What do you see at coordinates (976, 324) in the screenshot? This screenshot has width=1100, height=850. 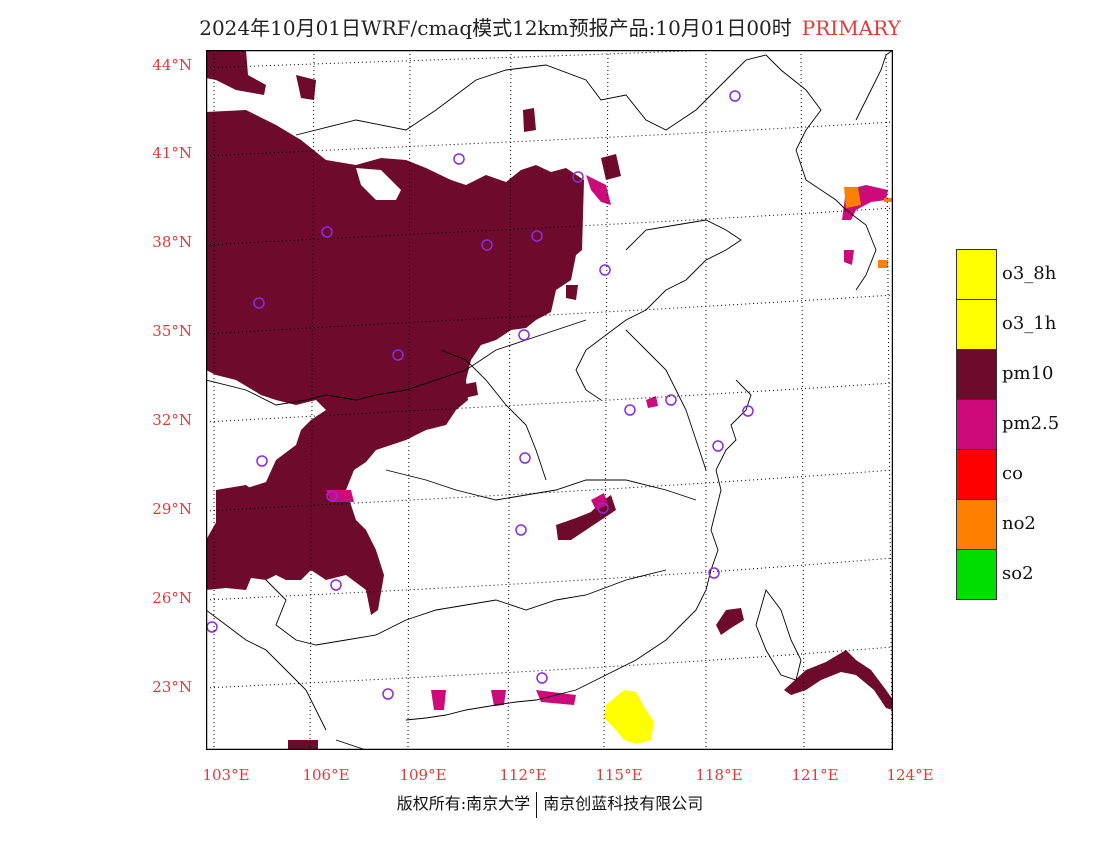 I see `legend-swatch-o3-1h` at bounding box center [976, 324].